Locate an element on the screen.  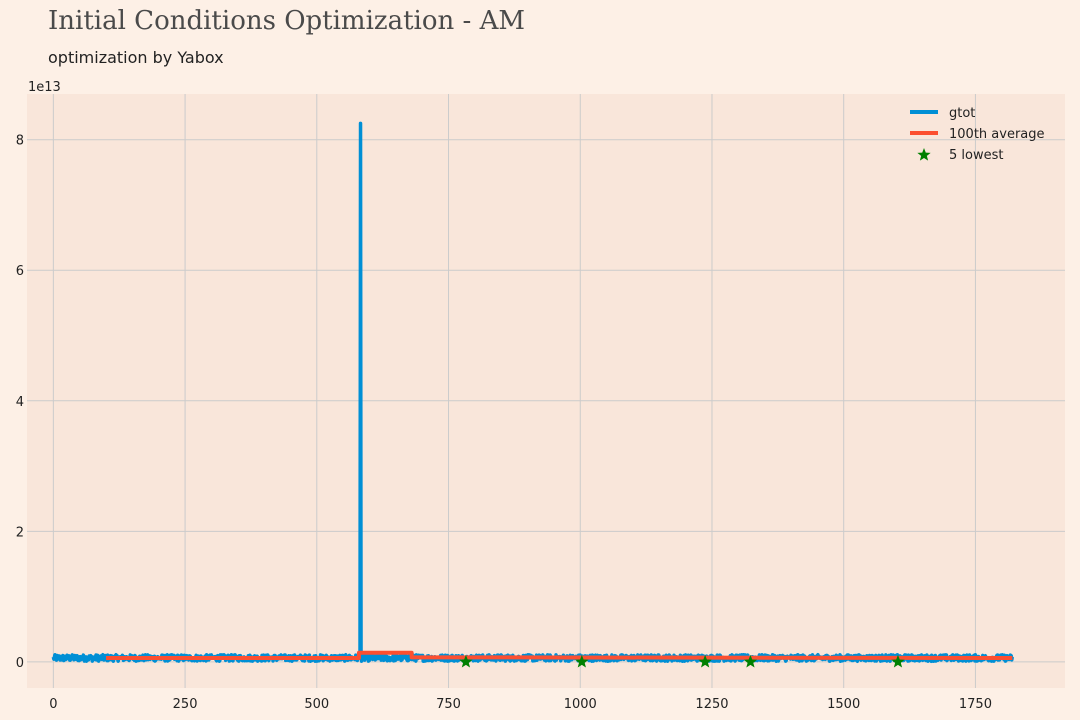
y-tick-label: 2 is located at coordinates (20, 532).